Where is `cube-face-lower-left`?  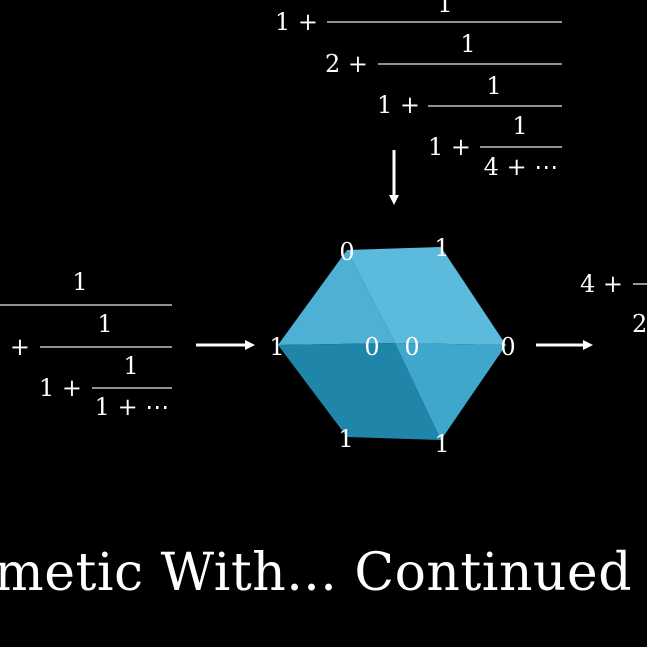
cube-face-lower-left is located at coordinates (359, 391).